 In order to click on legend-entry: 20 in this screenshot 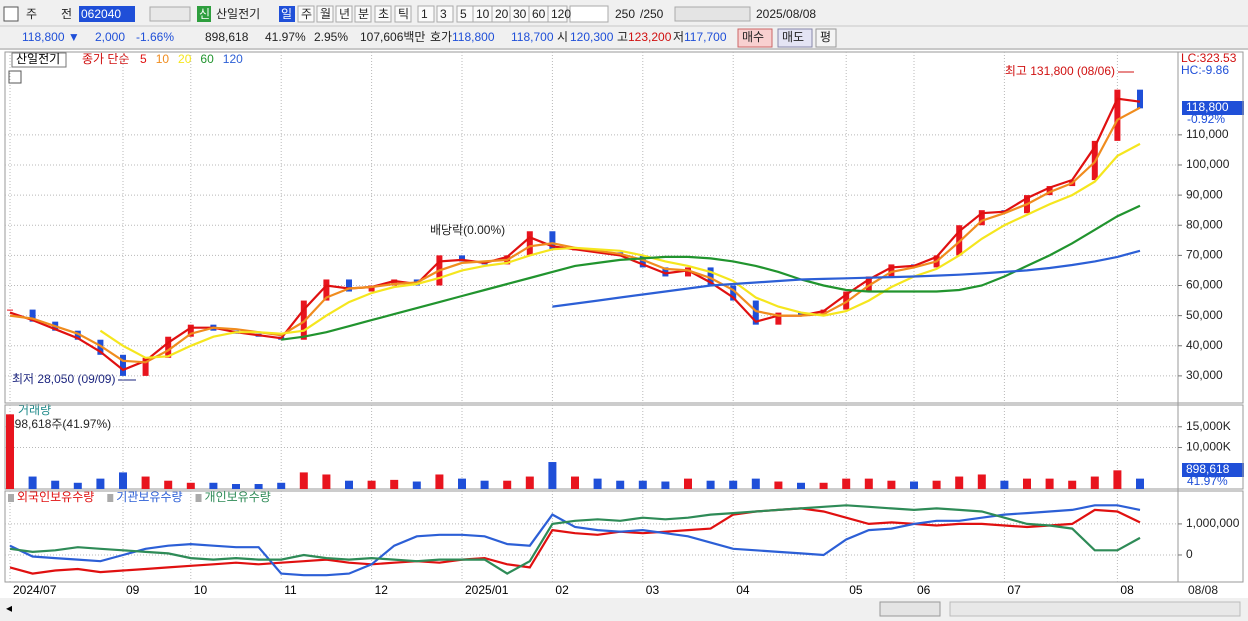, I will do `click(185, 59)`.